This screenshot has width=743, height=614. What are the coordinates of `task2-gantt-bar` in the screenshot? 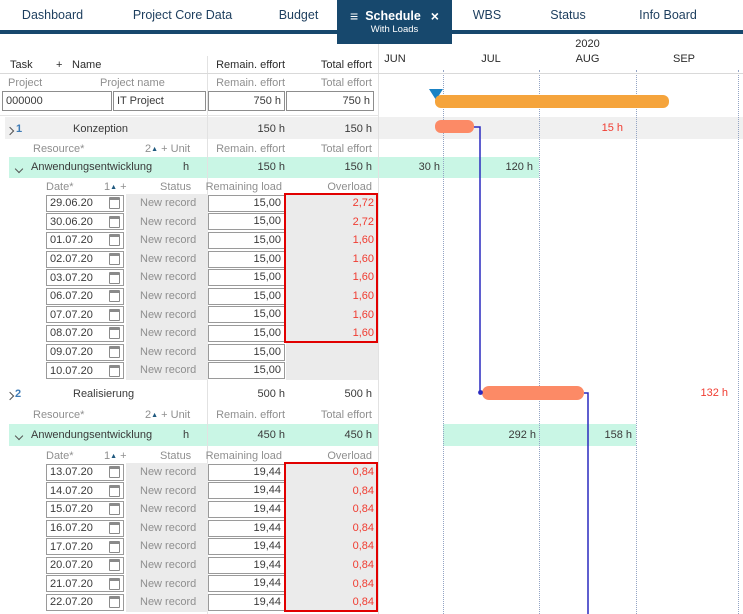 It's located at (533, 393).